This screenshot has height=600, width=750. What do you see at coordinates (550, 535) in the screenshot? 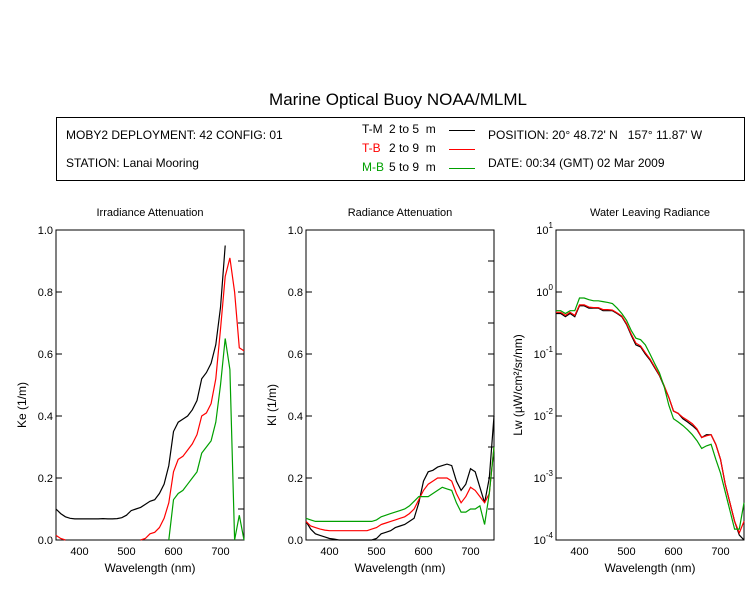
I see `y-tick-exponent: -4` at bounding box center [550, 535].